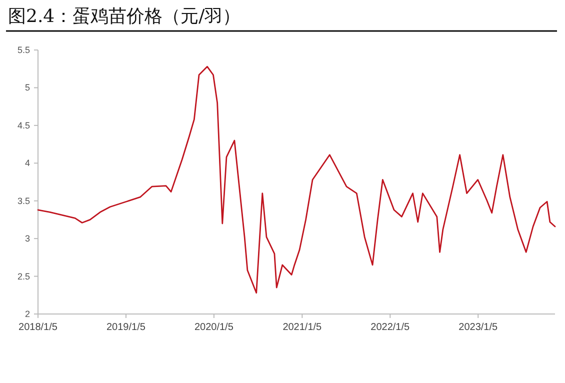 The width and height of the screenshot is (565, 383). I want to click on x-tick-label: 2023/1/5, so click(478, 327).